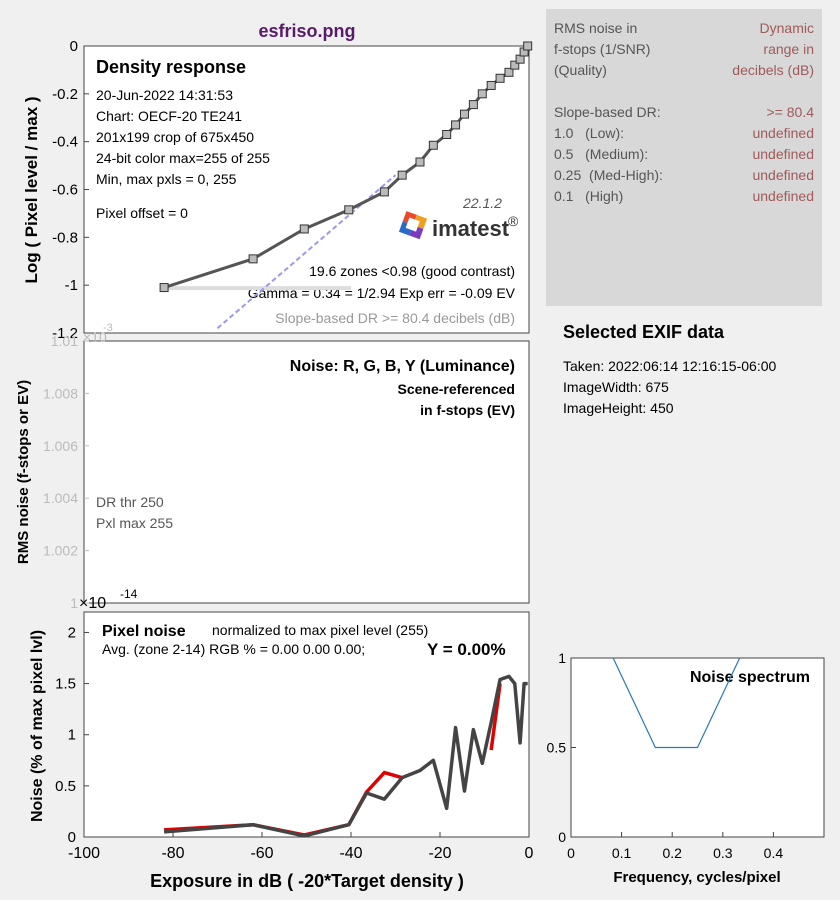 The width and height of the screenshot is (840, 900). What do you see at coordinates (166, 179) in the screenshot?
I see `density-info-line: Min, max pxls = 0, 255` at bounding box center [166, 179].